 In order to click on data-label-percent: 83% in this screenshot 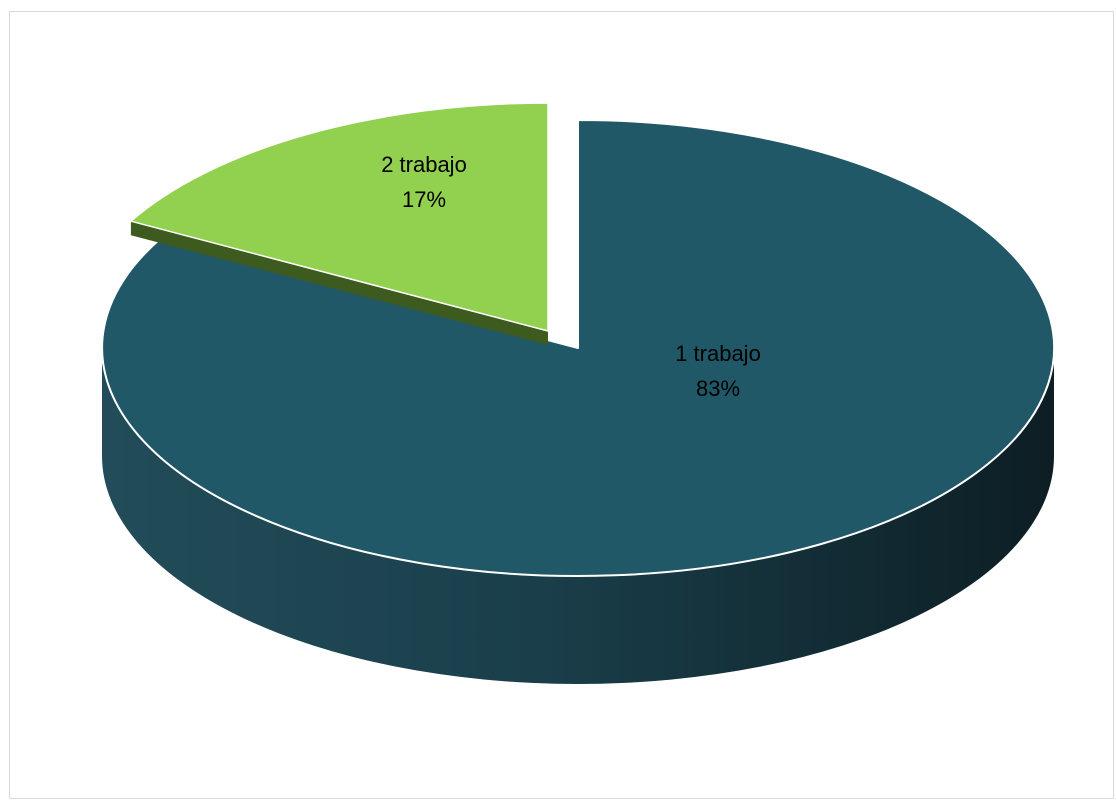, I will do `click(718, 388)`.